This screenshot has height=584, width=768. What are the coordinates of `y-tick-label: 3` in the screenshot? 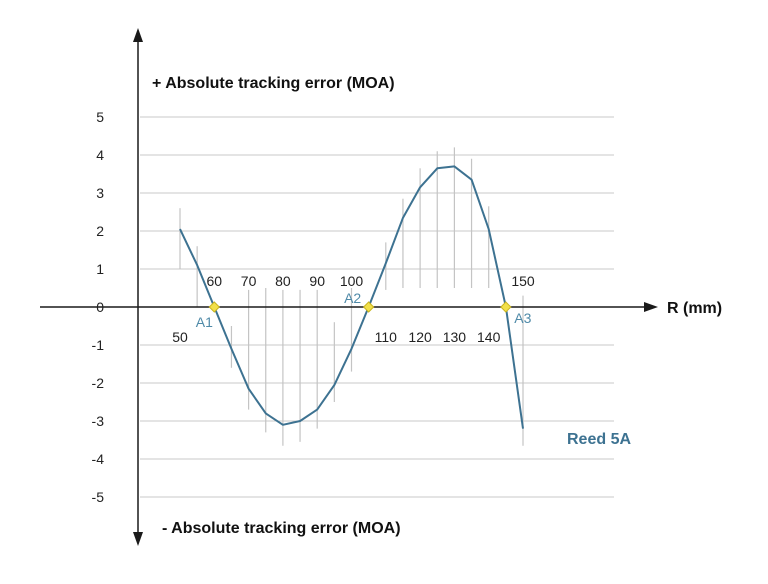 It's located at (100, 193).